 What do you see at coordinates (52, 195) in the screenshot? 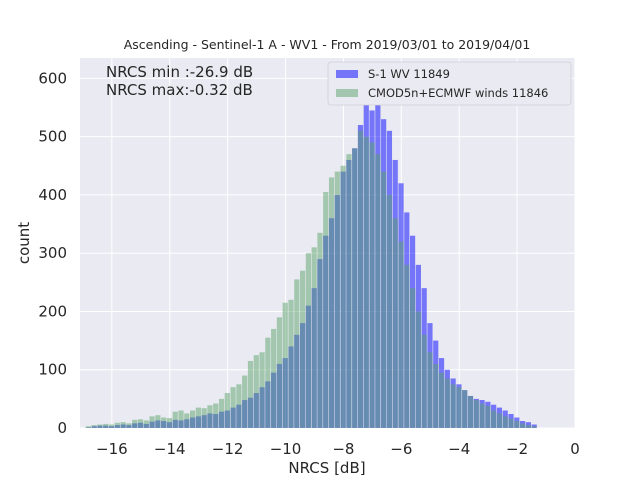
I see `y-tick-label: 400` at bounding box center [52, 195].